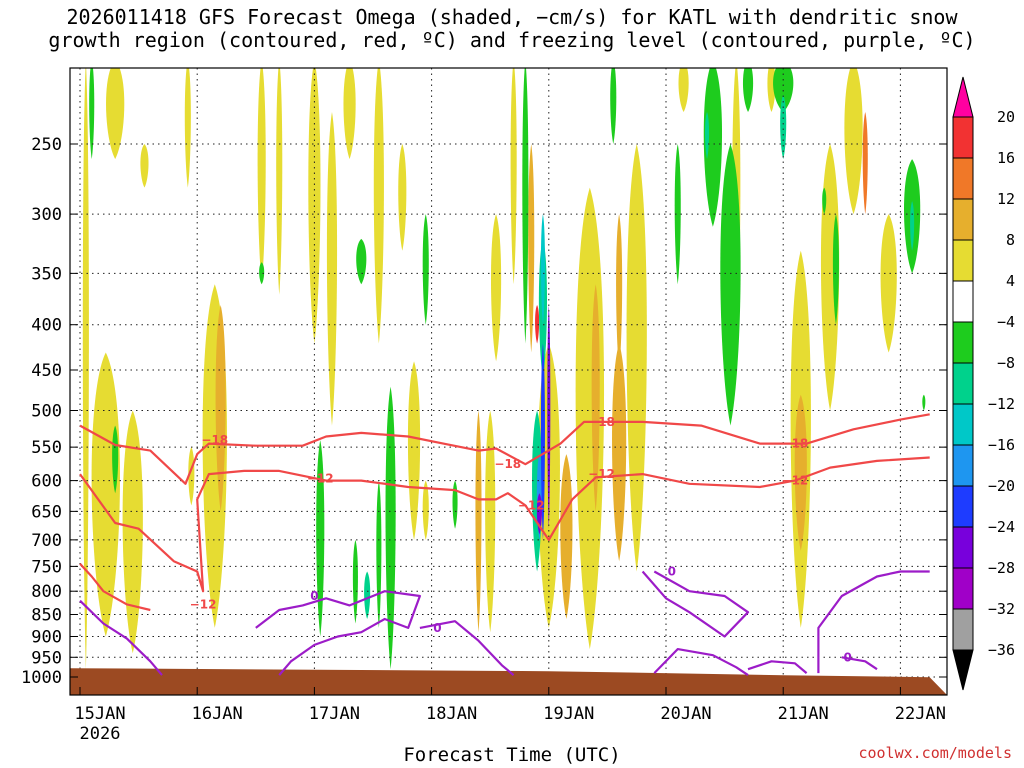  Describe the element at coordinates (963, 97) in the screenshot. I see `colorbar-top-arrow` at that location.